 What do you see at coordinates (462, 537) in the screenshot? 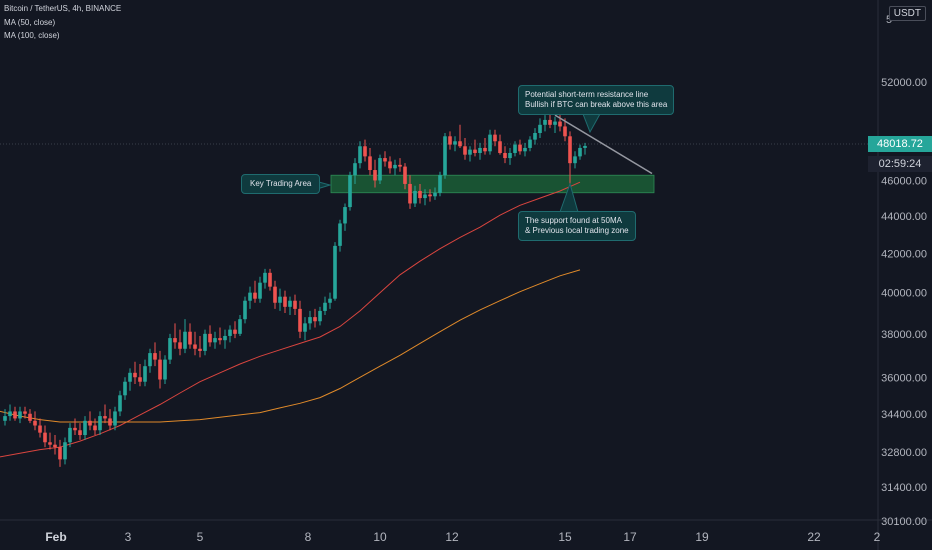
I see `time-axis: Feb 3 5 8 10 12 15 17 19 22 2` at bounding box center [462, 537].